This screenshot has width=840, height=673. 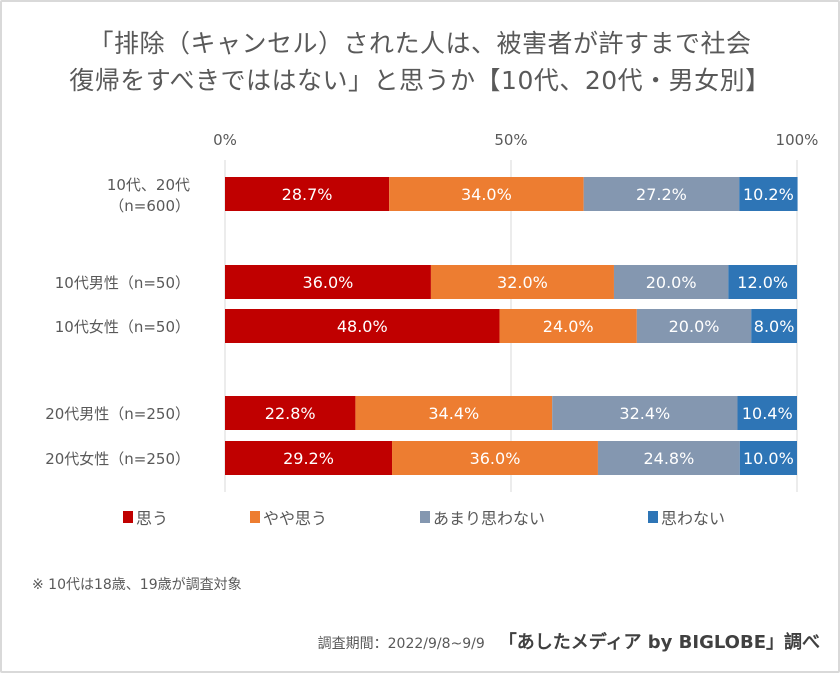 What do you see at coordinates (659, 642) in the screenshot?
I see `source-credit: 「あしたメディア by BIGLOBE」調べ` at bounding box center [659, 642].